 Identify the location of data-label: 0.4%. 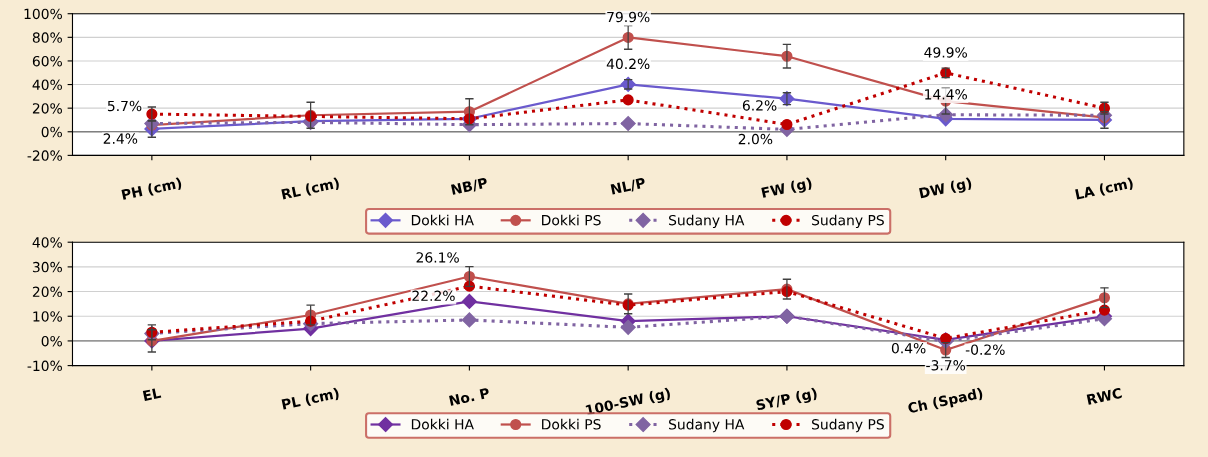
(908, 348).